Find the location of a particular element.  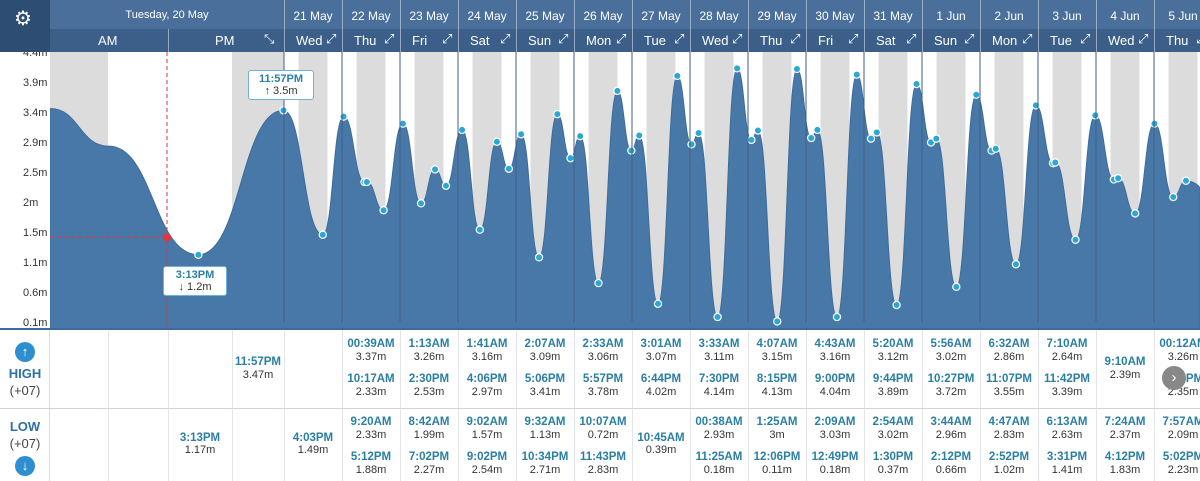

high-tide-height: 3.16m is located at coordinates (487, 356).